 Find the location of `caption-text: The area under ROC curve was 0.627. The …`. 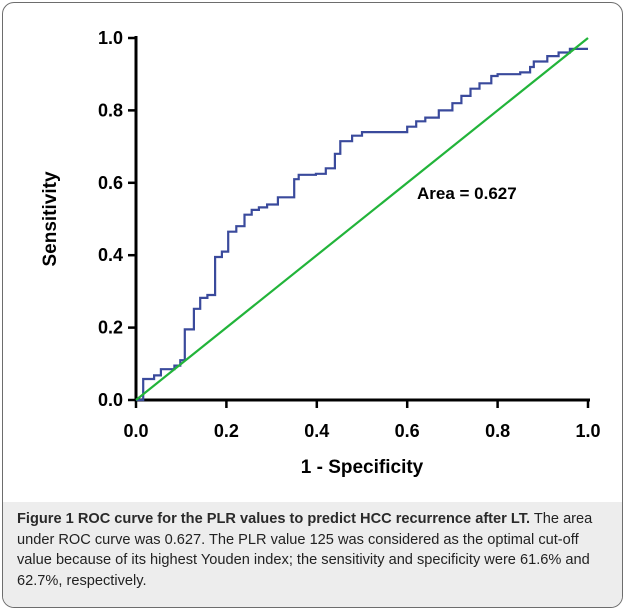

caption-text: The area under ROC curve was 0.627. The … is located at coordinates (305, 550).